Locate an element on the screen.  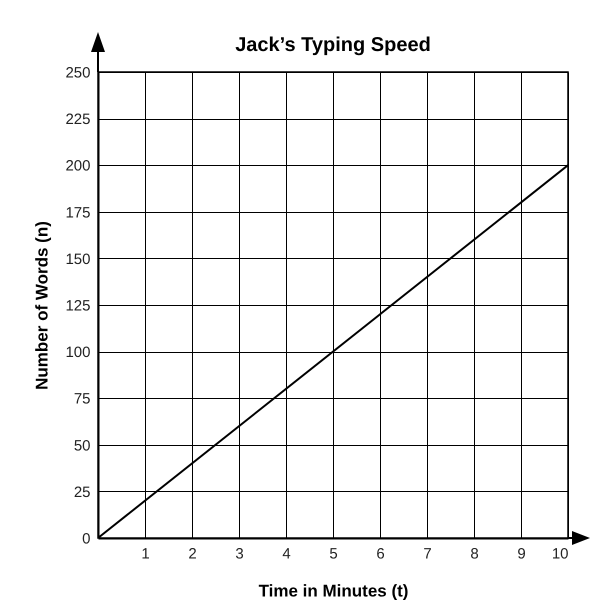
y-tick-label: 250 is located at coordinates (77, 73).